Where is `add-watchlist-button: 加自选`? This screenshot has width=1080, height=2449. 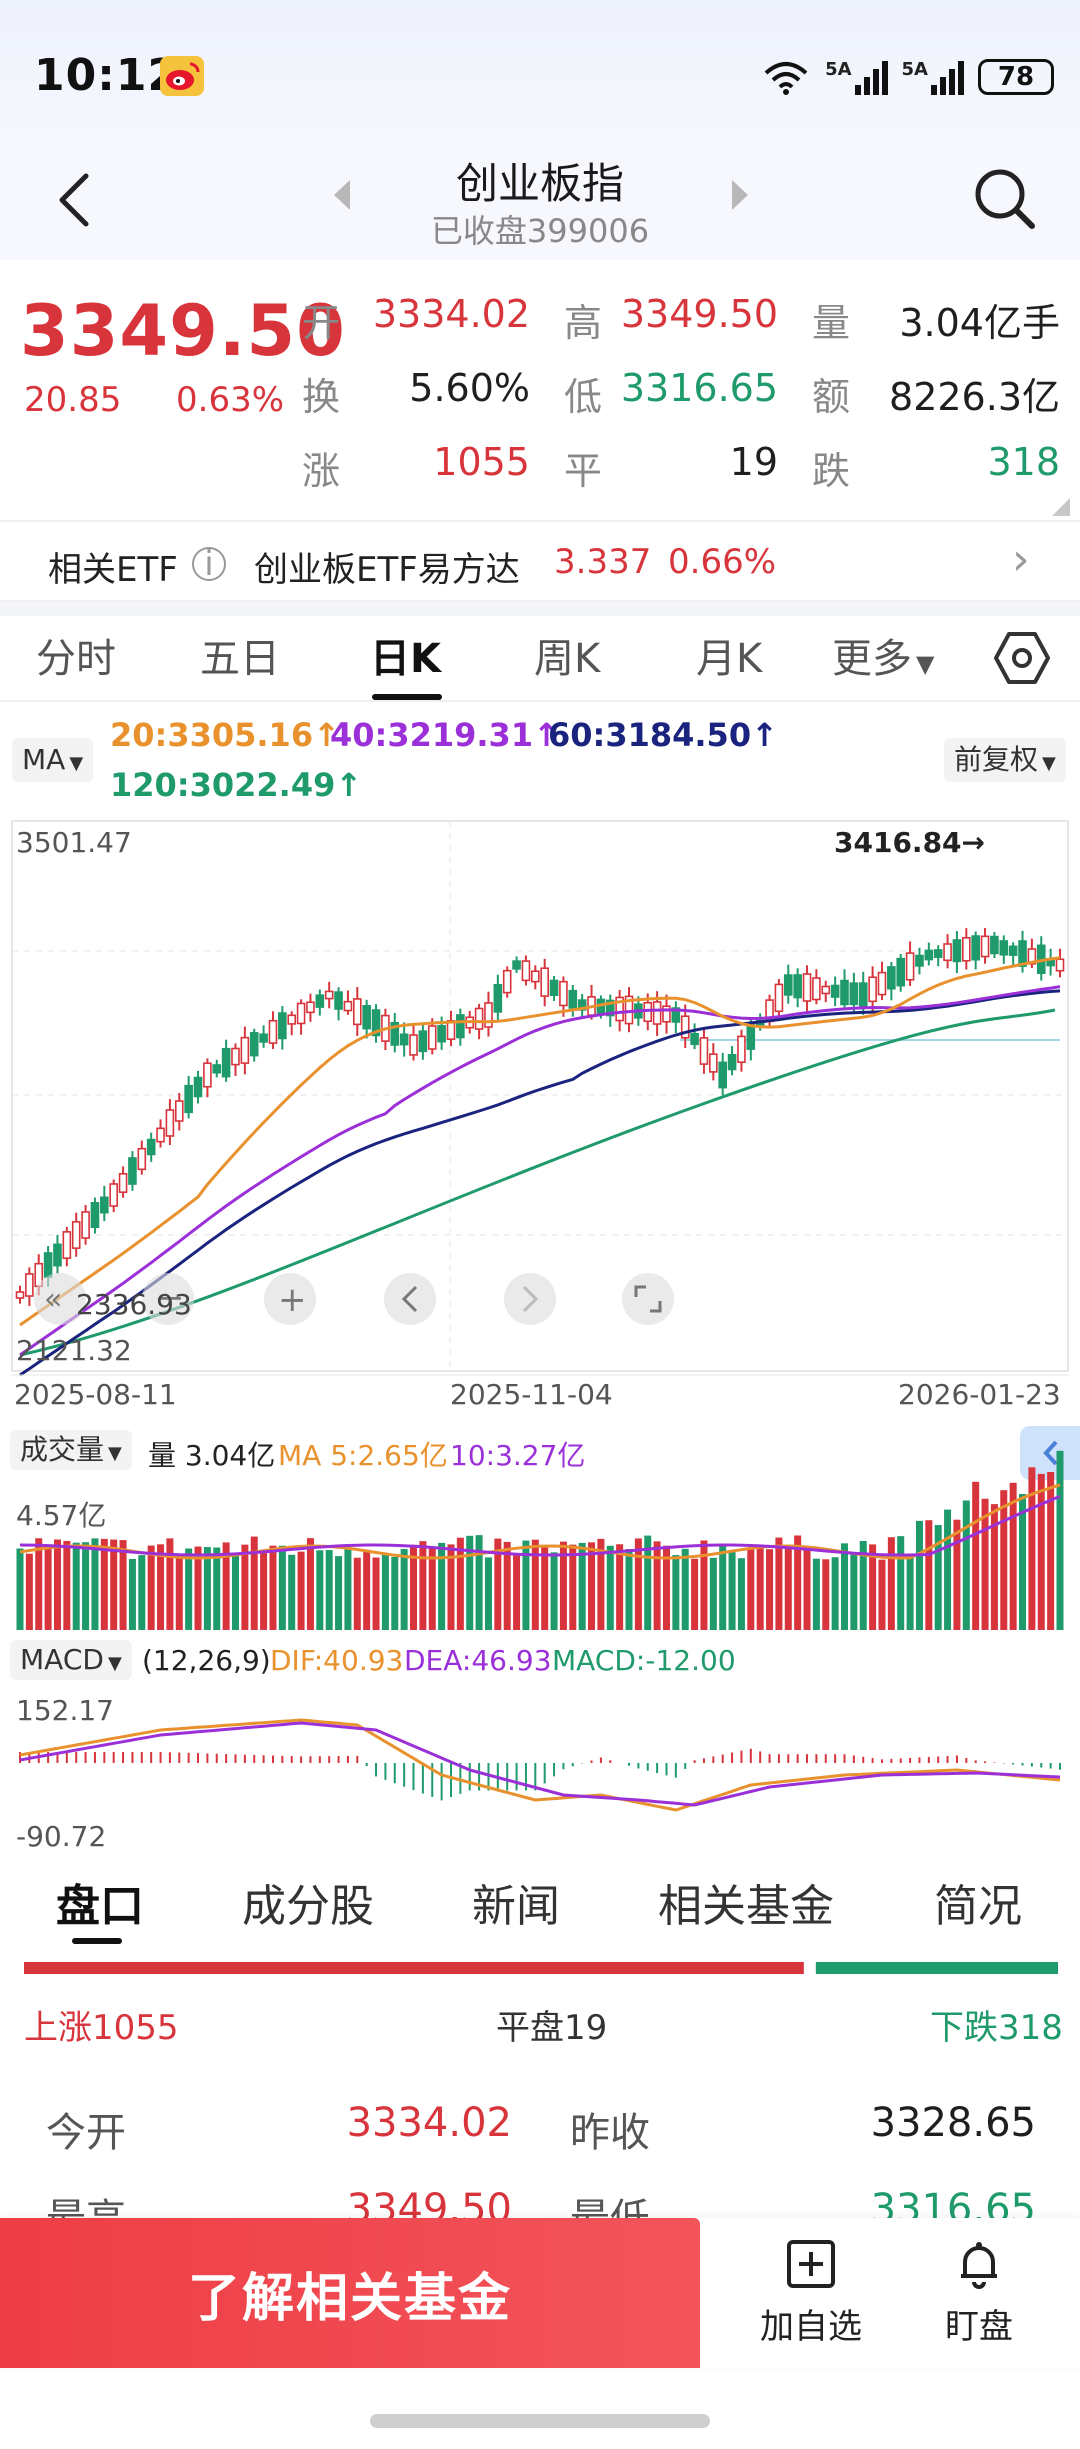 add-watchlist-button: 加自选 is located at coordinates (811, 2293).